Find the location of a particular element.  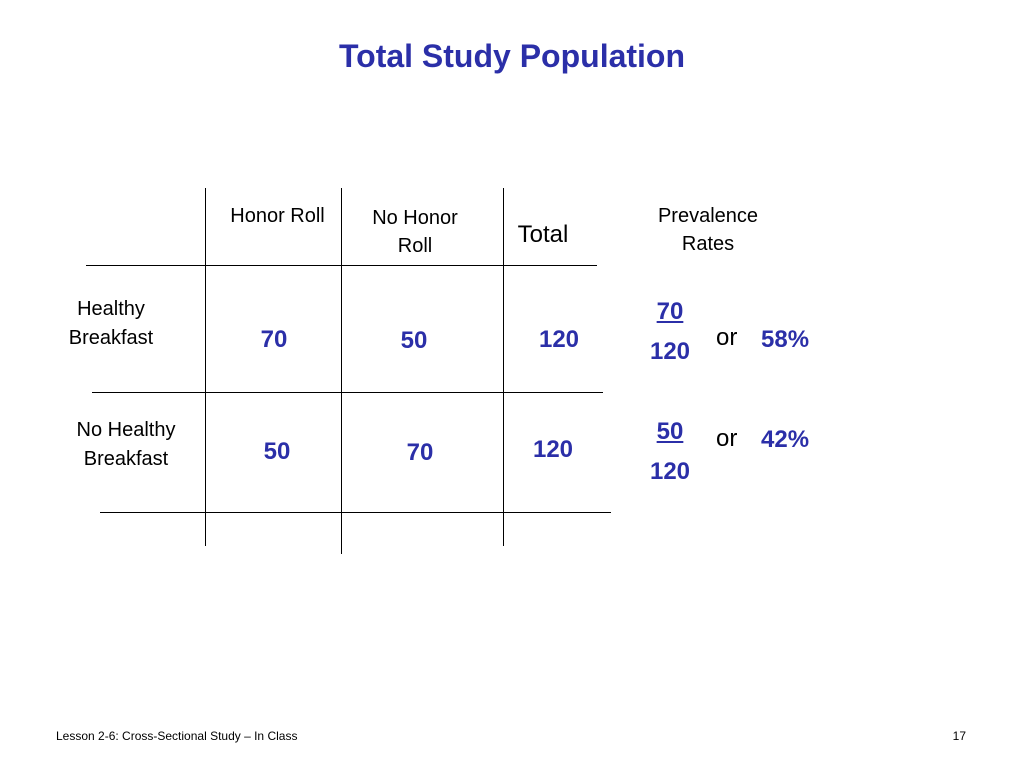

row-label-no-healthy-breakfast: No Healthy Breakfast is located at coordinates (126, 444).